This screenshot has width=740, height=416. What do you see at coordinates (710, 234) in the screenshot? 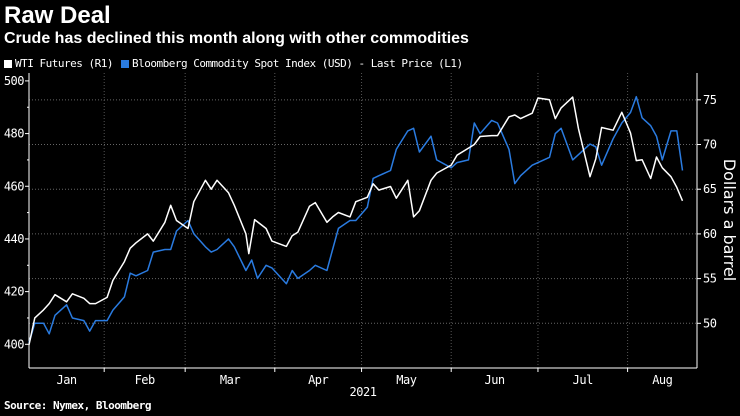
I see `right-tick-label: 60` at bounding box center [710, 234].